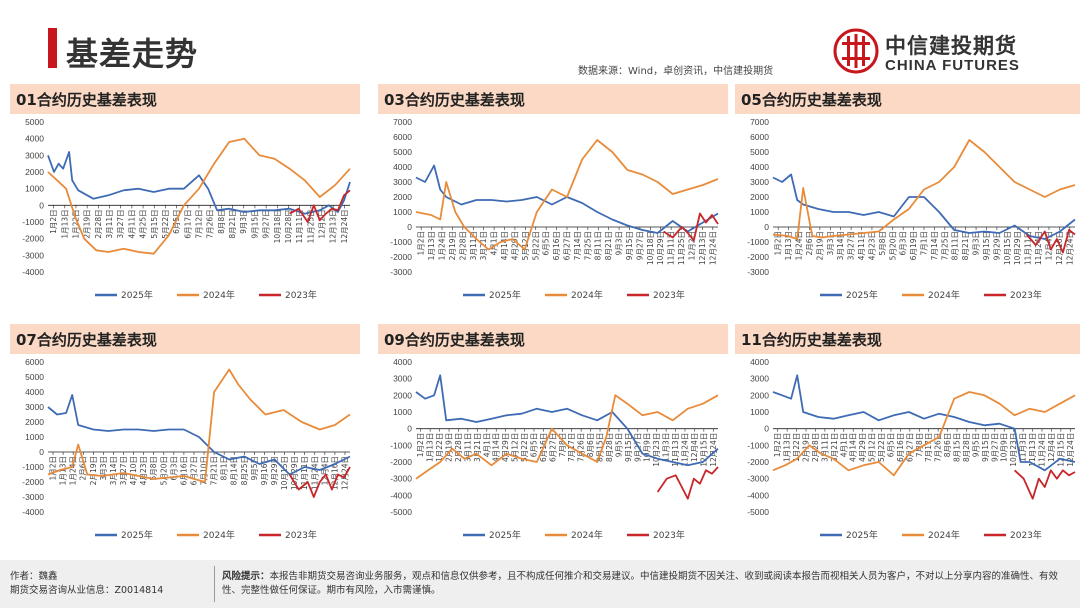 This screenshot has height=608, width=1080. I want to click on panel-header: 03合约历史基差表现, so click(553, 99).